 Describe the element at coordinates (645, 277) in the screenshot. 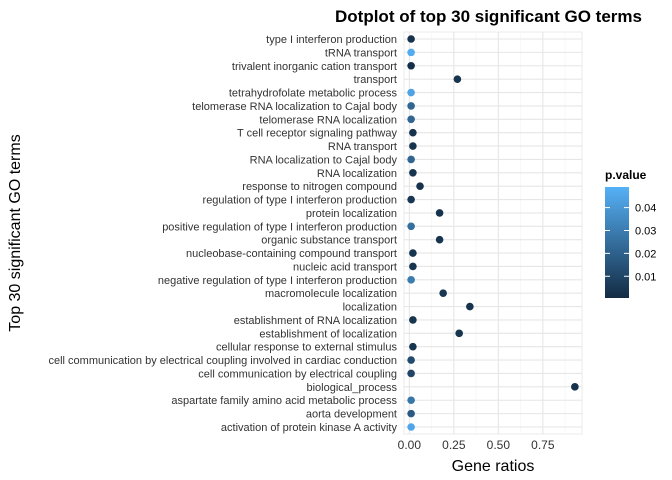

I see `legend-tick-label: 0.01` at that location.